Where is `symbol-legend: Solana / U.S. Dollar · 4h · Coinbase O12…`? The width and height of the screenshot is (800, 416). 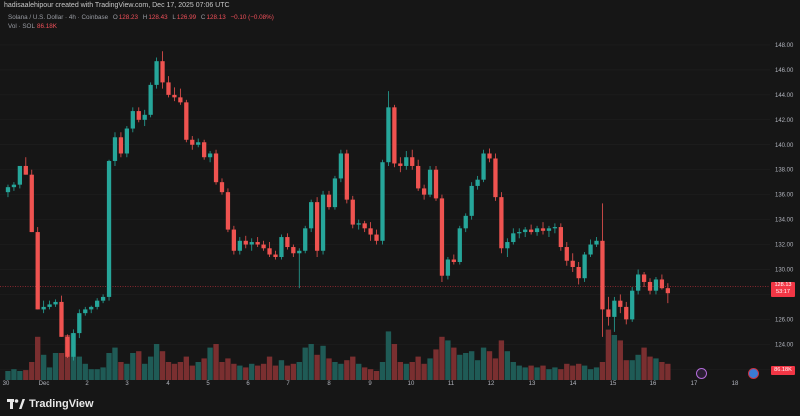
symbol-legend: Solana / U.S. Dollar · 4h · Coinbase O12… is located at coordinates (141, 17).